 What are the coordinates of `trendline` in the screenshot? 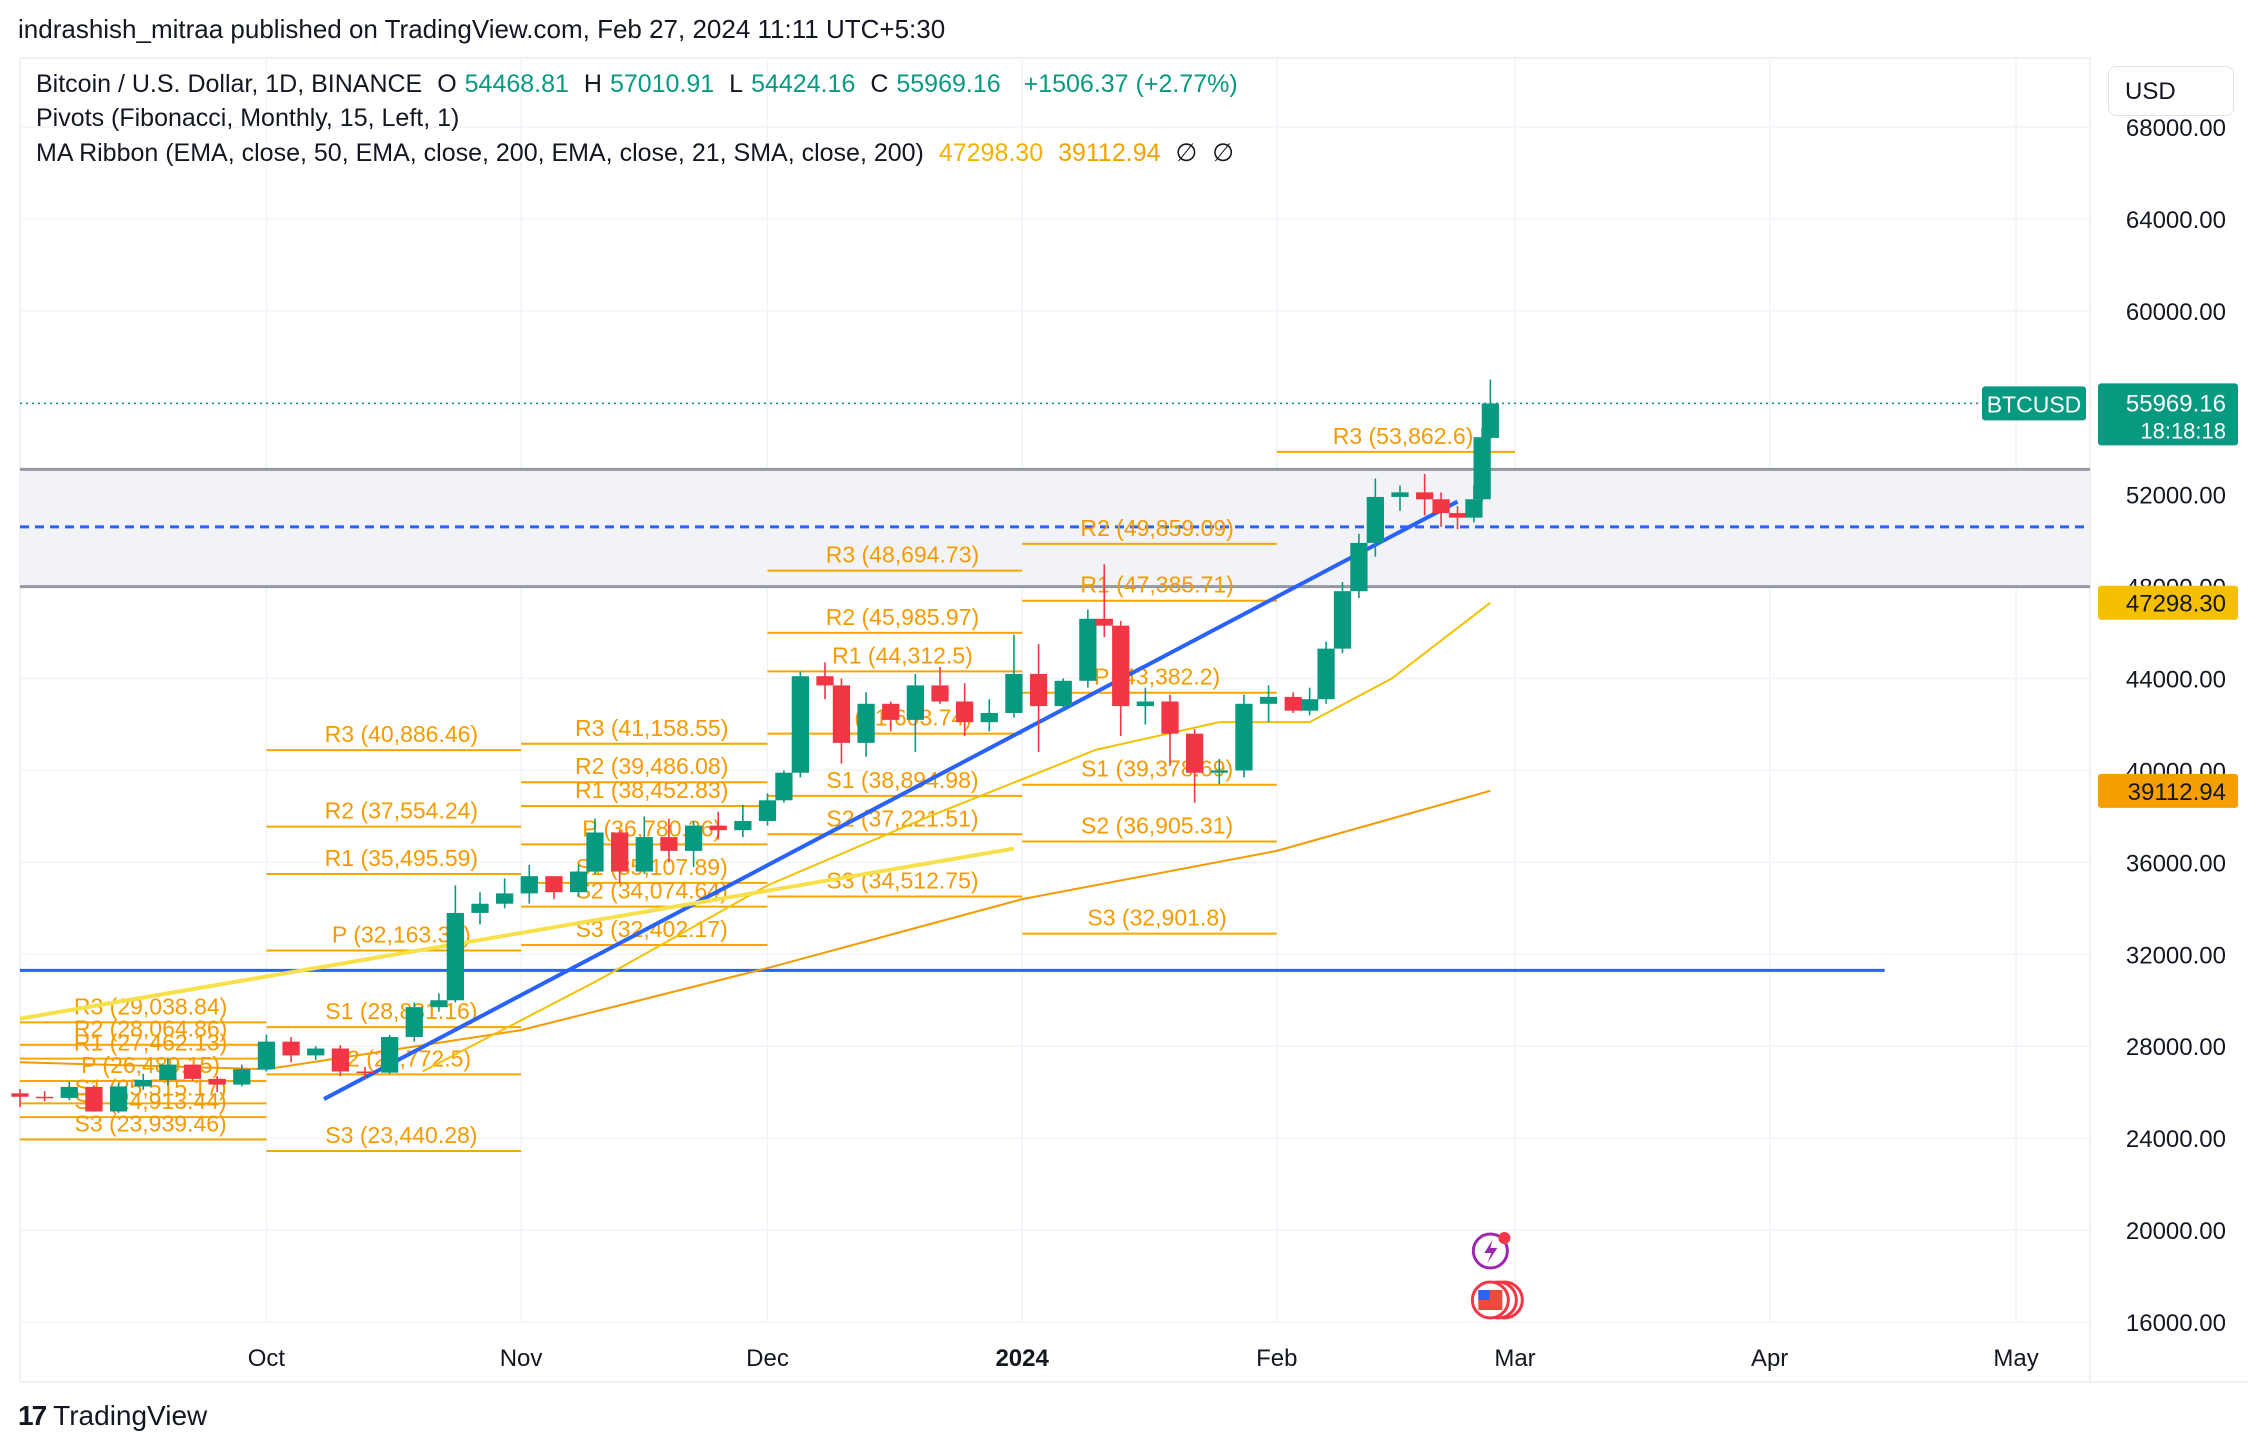 It's located at (517, 933).